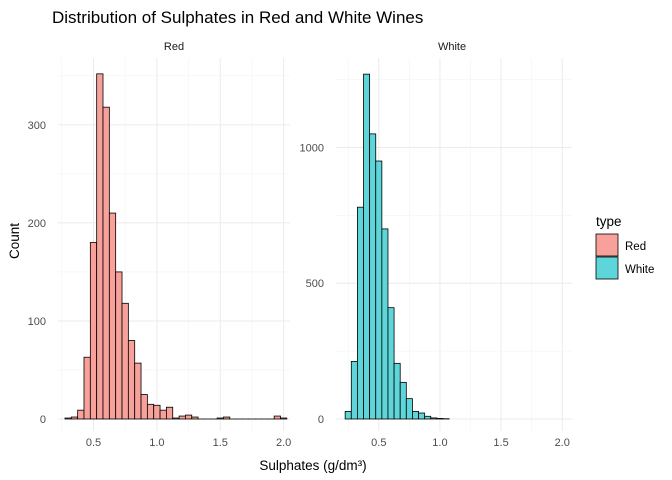 This screenshot has height=480, width=672. I want to click on panel-strip-label-white: White, so click(452, 47).